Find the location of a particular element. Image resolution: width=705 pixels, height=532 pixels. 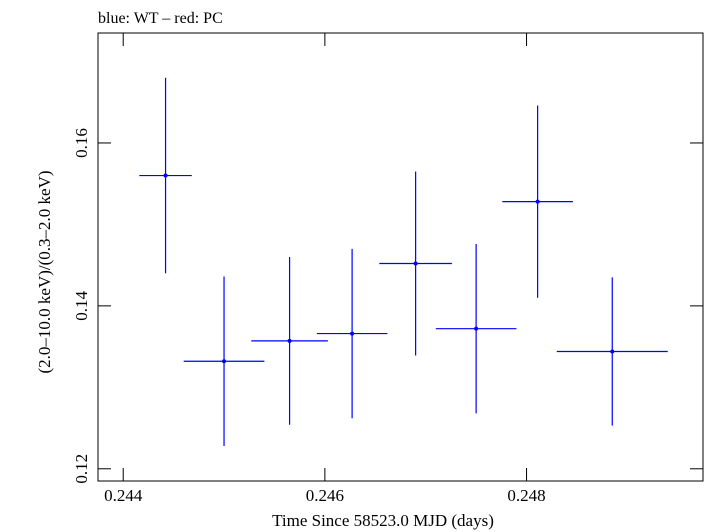

x-tick-label: 0.248 is located at coordinates (526, 495).